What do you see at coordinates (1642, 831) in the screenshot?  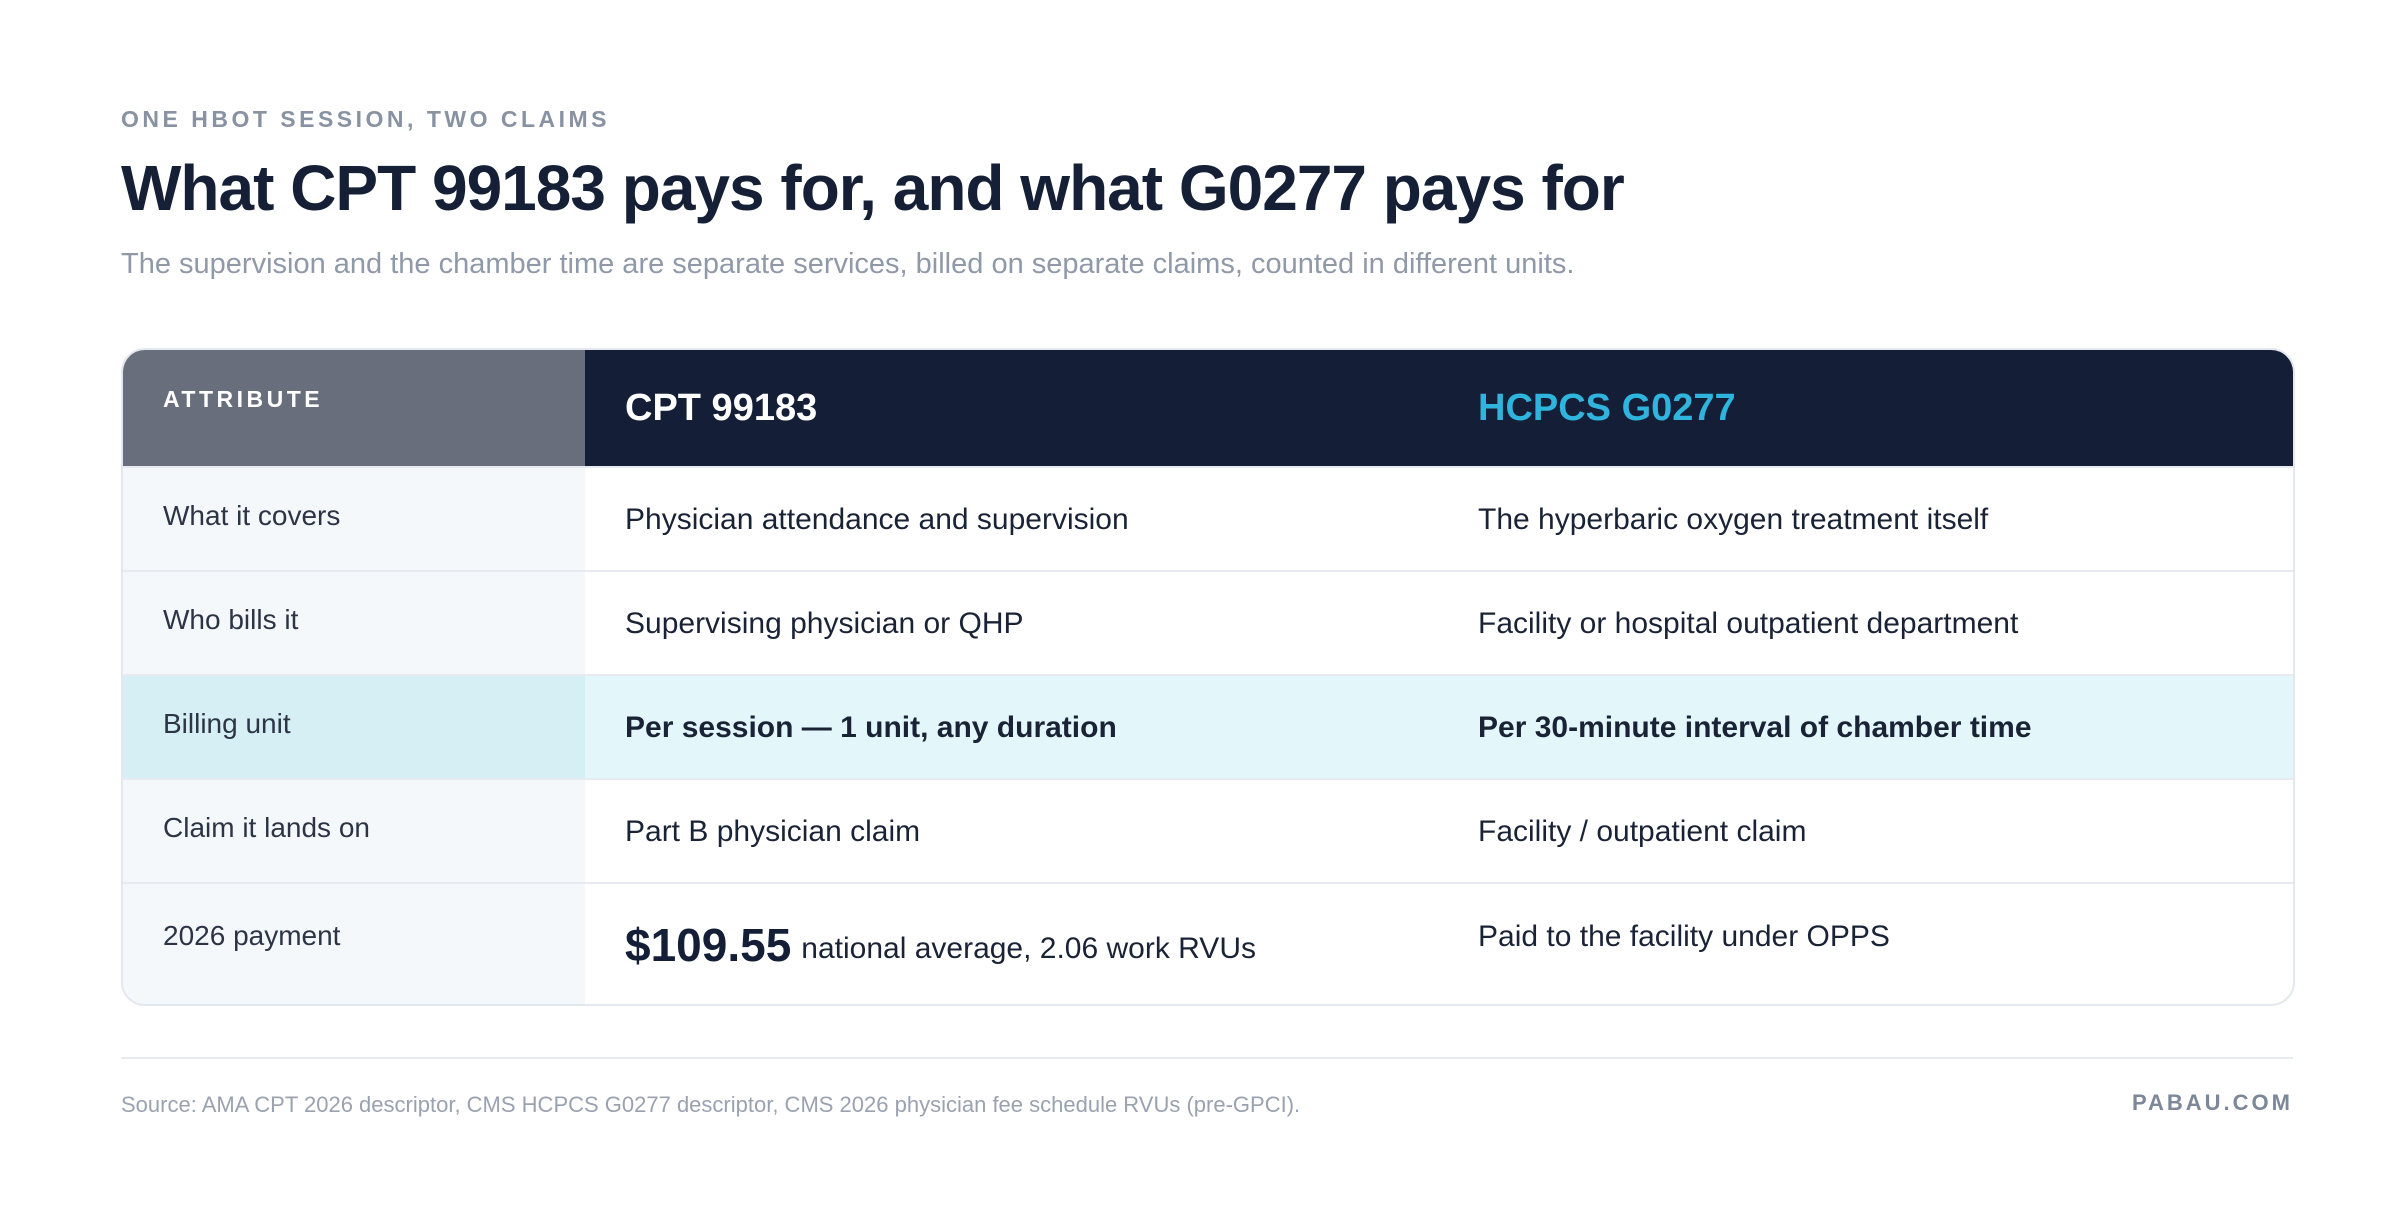 I see `g0277-cell: Facility / outpatient claim` at bounding box center [1642, 831].